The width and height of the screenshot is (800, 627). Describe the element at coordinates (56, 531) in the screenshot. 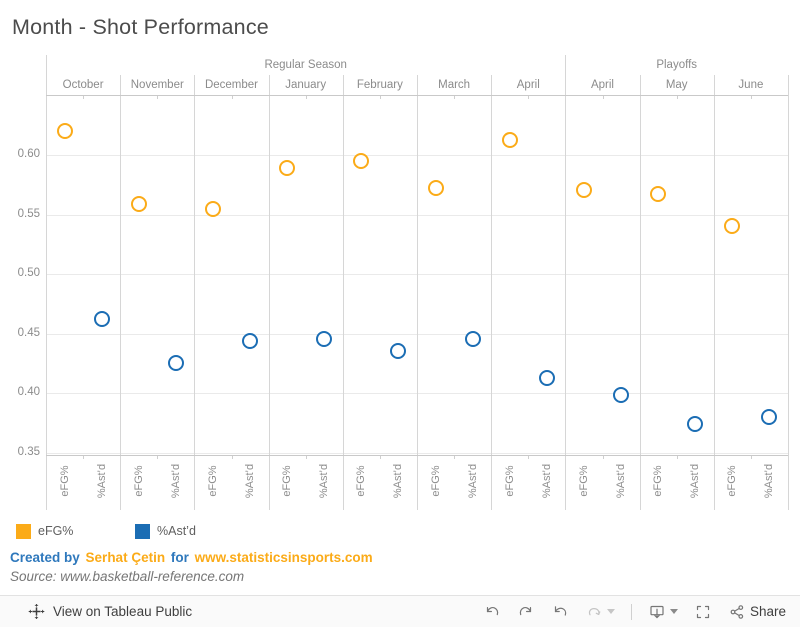

I see `efg-legend-label: eFG%` at that location.